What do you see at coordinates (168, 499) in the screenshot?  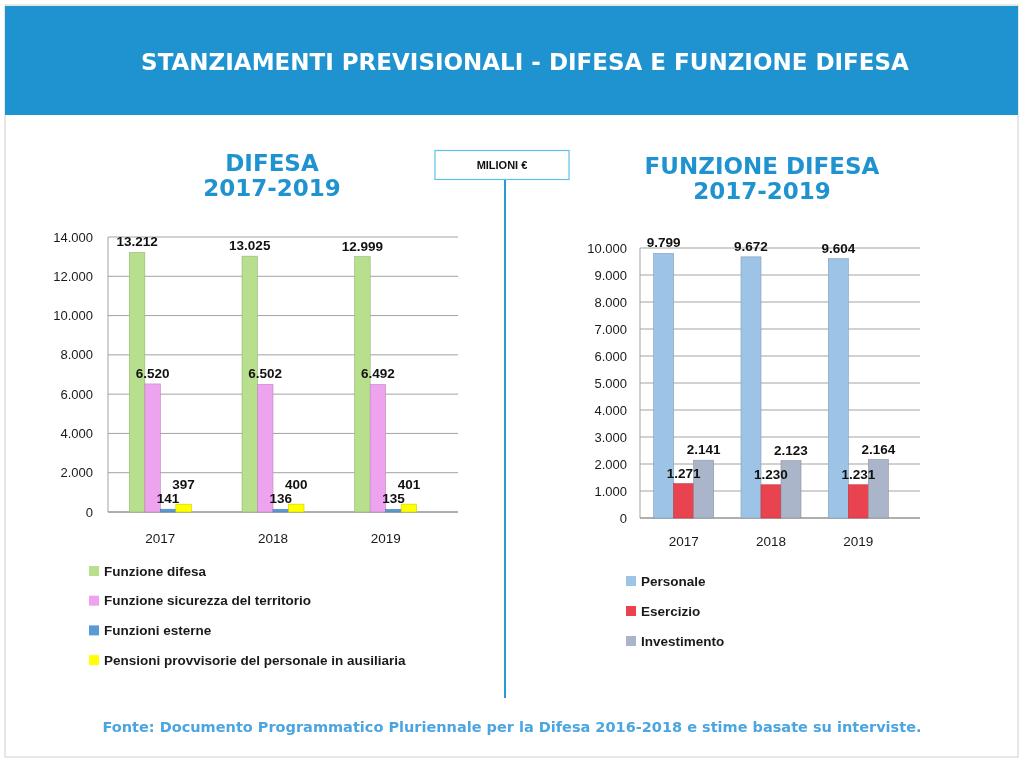 I see `data-label: 141` at bounding box center [168, 499].